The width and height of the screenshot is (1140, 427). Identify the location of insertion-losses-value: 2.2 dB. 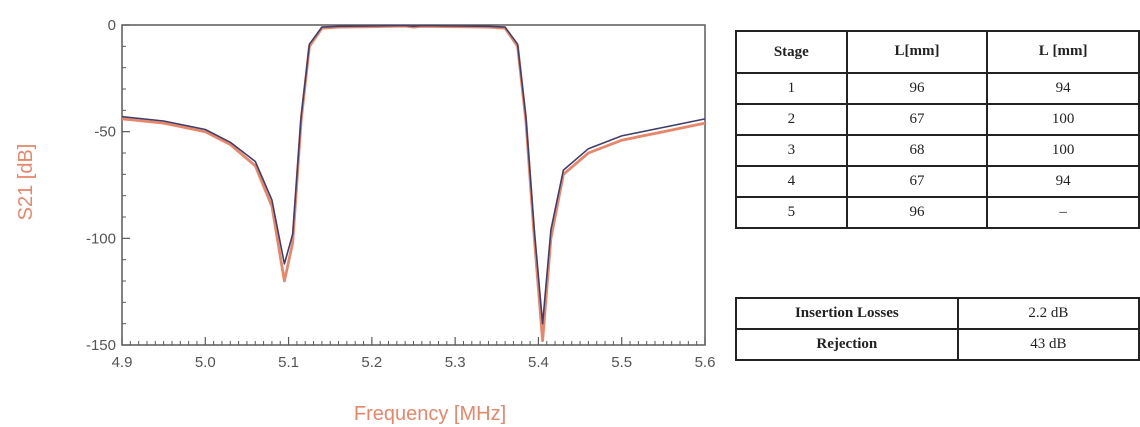
(1048, 313).